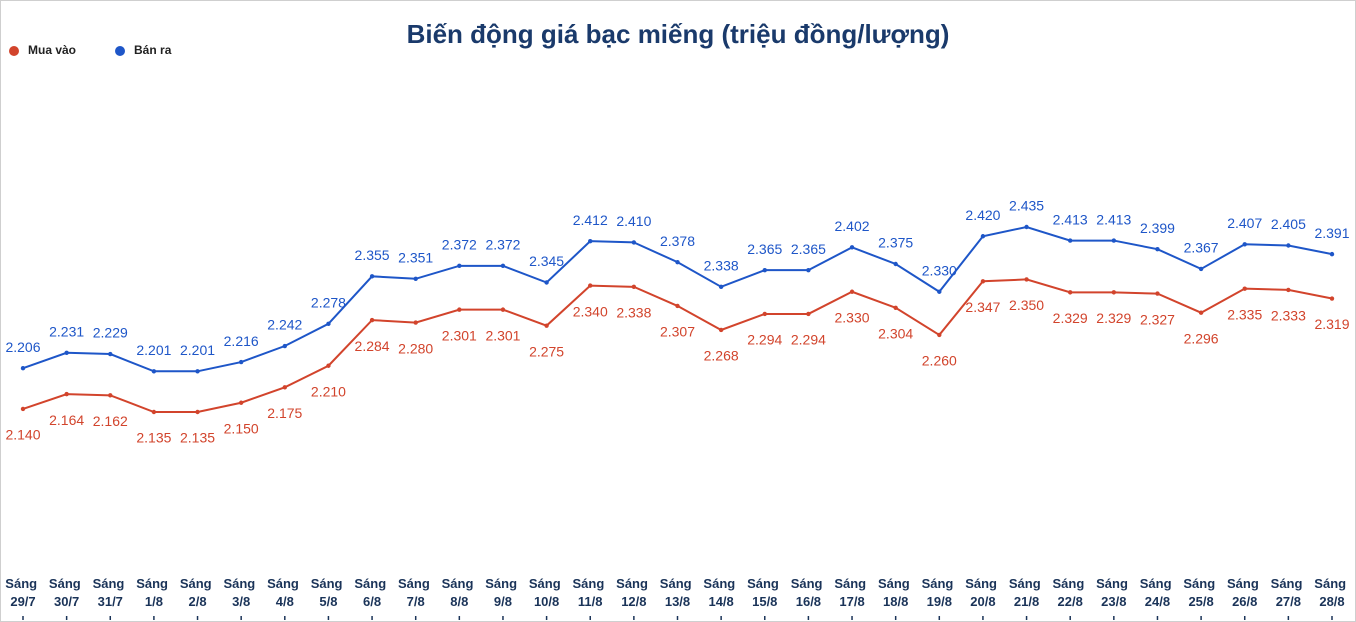 The image size is (1356, 622). What do you see at coordinates (240, 592) in the screenshot?
I see `x-tick-label: Sáng 3/8` at bounding box center [240, 592].